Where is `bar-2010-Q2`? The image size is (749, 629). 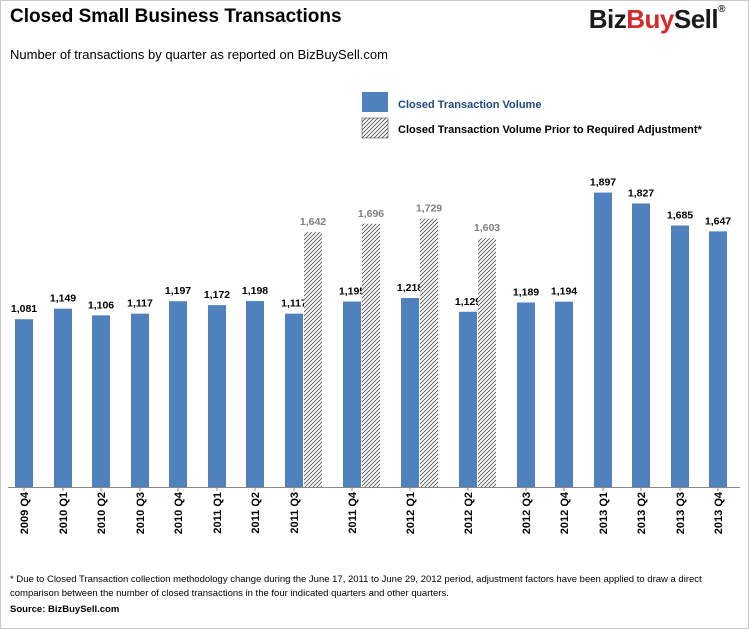 bar-2010-Q2 is located at coordinates (101, 401).